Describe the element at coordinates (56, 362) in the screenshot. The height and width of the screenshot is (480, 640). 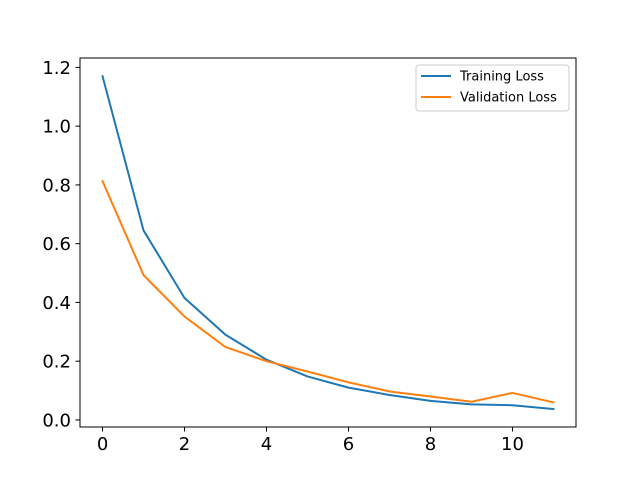
I see `y-tick-label: 0.2` at that location.